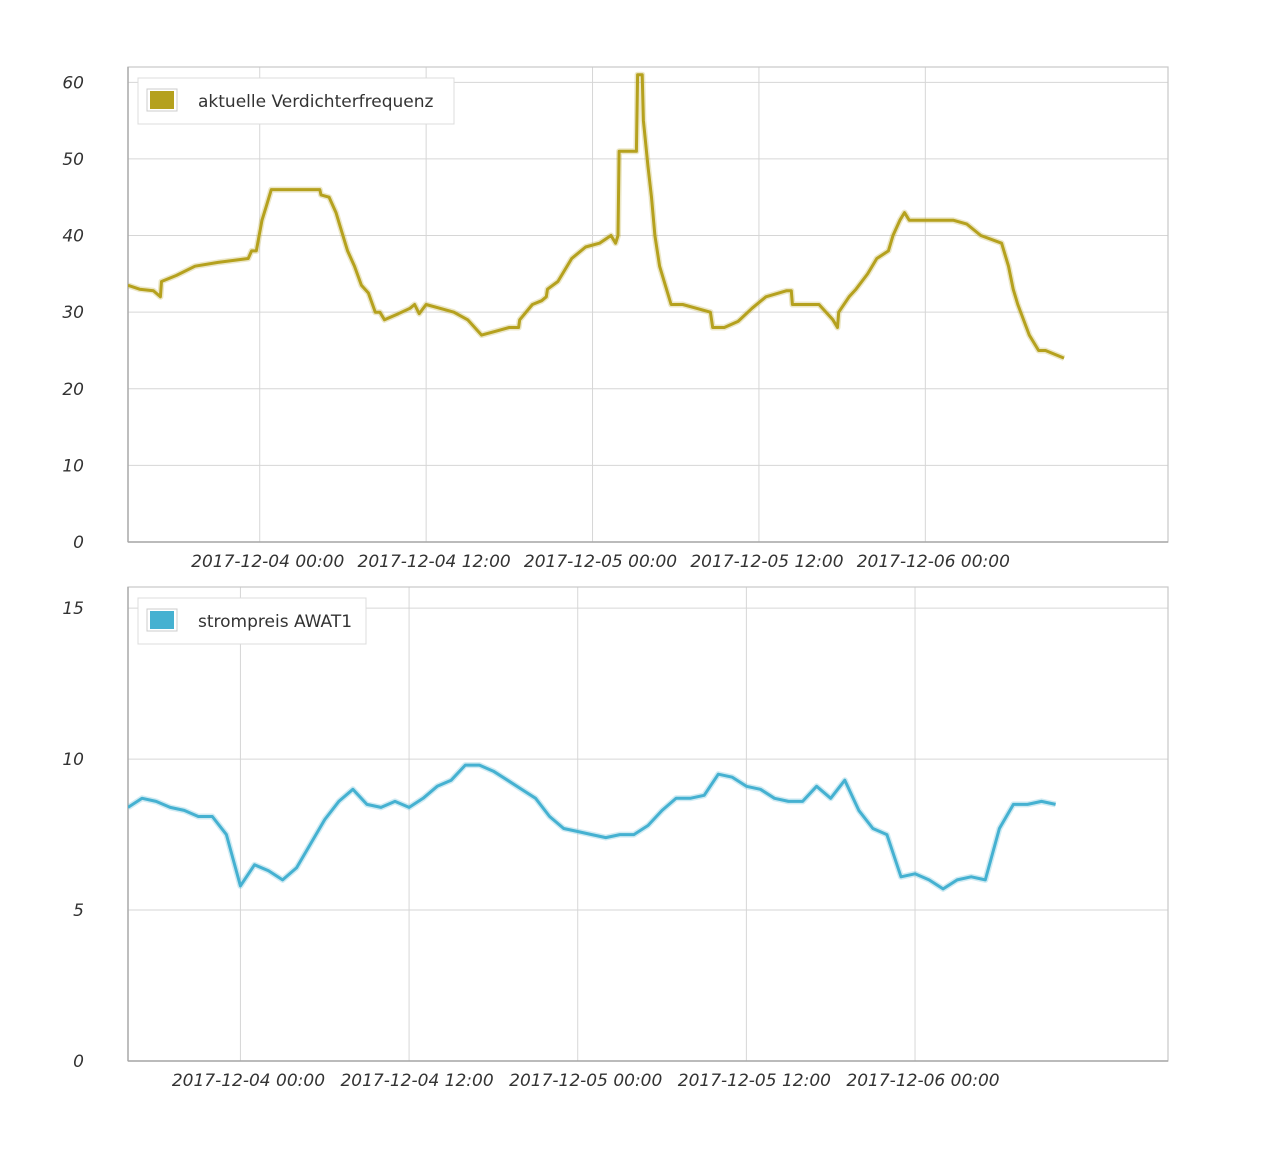 Image resolution: width=1280 pixels, height=1164 pixels. Describe the element at coordinates (73, 83) in the screenshot. I see `y-tick-label: 60` at that location.